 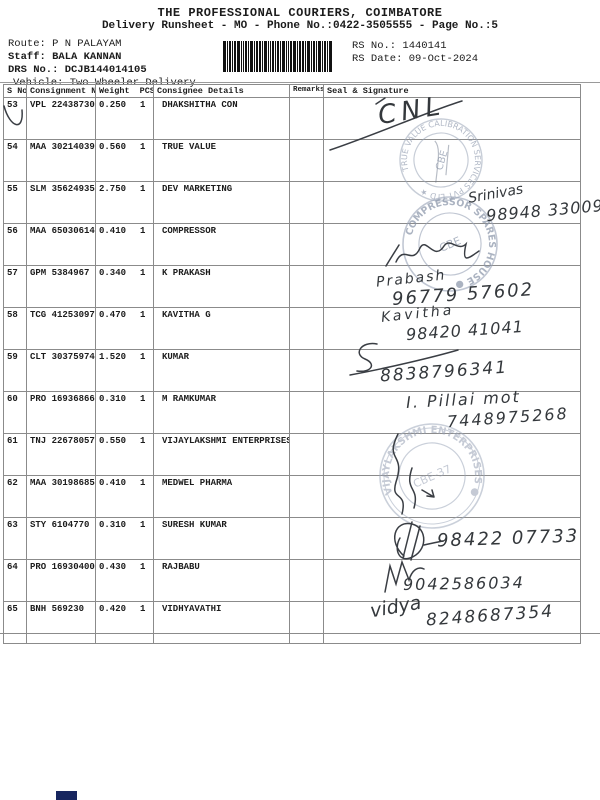 I want to click on table-row: 60 PRO 16936866 0.310 1 M RAMKUMAR, so click(x=292, y=412).